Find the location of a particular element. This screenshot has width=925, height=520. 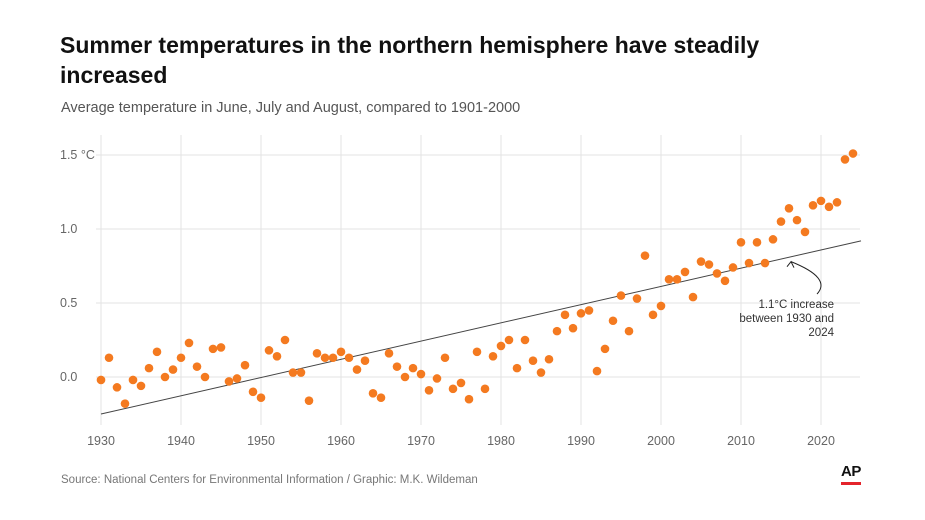

y-tick-label: 1.0 is located at coordinates (68, 229).